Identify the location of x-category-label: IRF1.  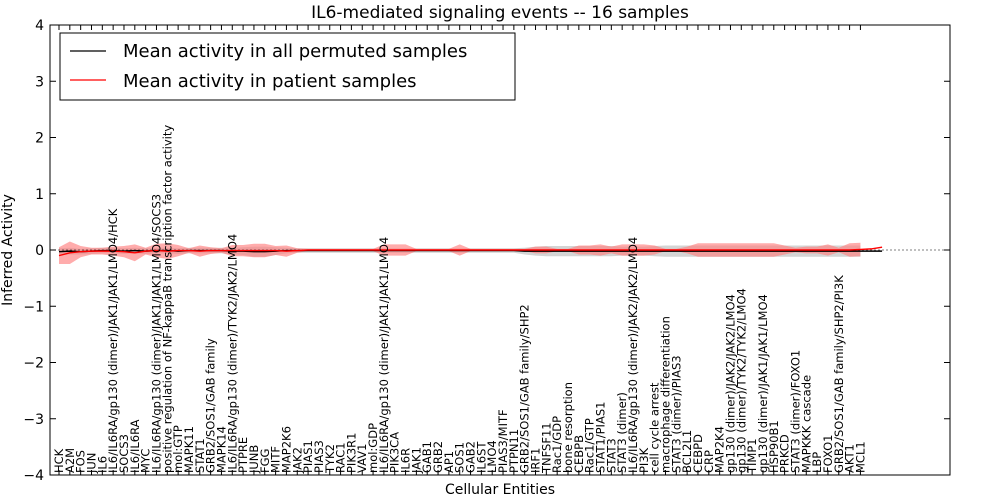
(536, 460).